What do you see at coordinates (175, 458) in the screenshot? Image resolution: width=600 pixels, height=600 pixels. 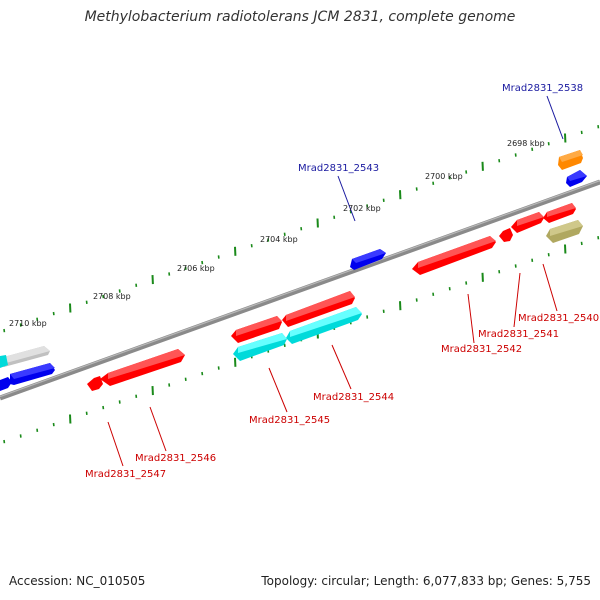 I see `gene-label: Mrad2831_2546` at bounding box center [175, 458].